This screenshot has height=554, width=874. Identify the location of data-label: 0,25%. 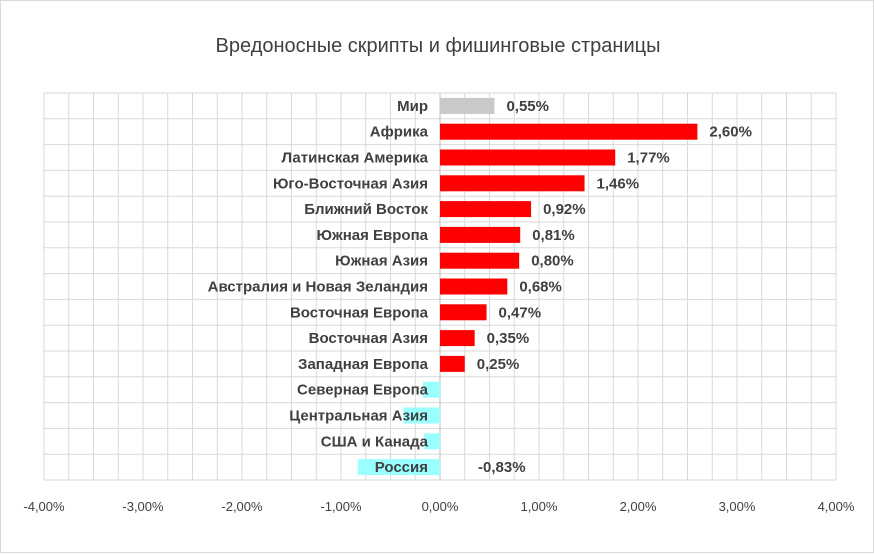
(498, 364).